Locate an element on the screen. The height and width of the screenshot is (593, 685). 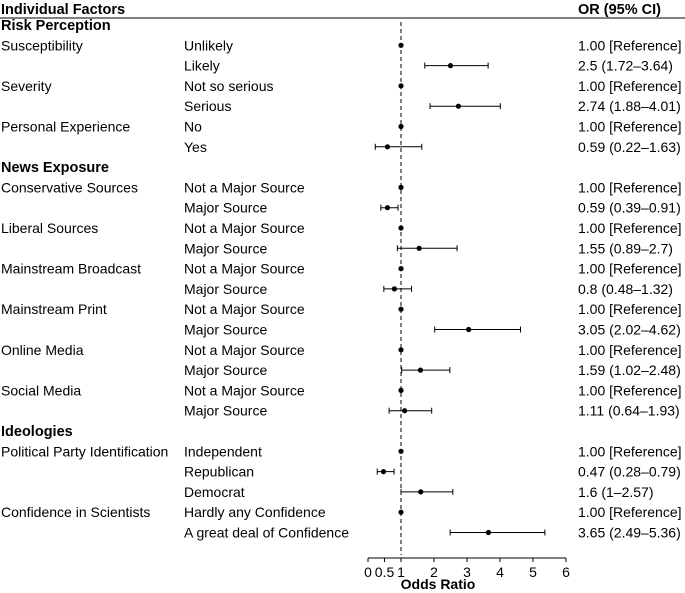
level-label: A great deal of Confidence is located at coordinates (266, 533).